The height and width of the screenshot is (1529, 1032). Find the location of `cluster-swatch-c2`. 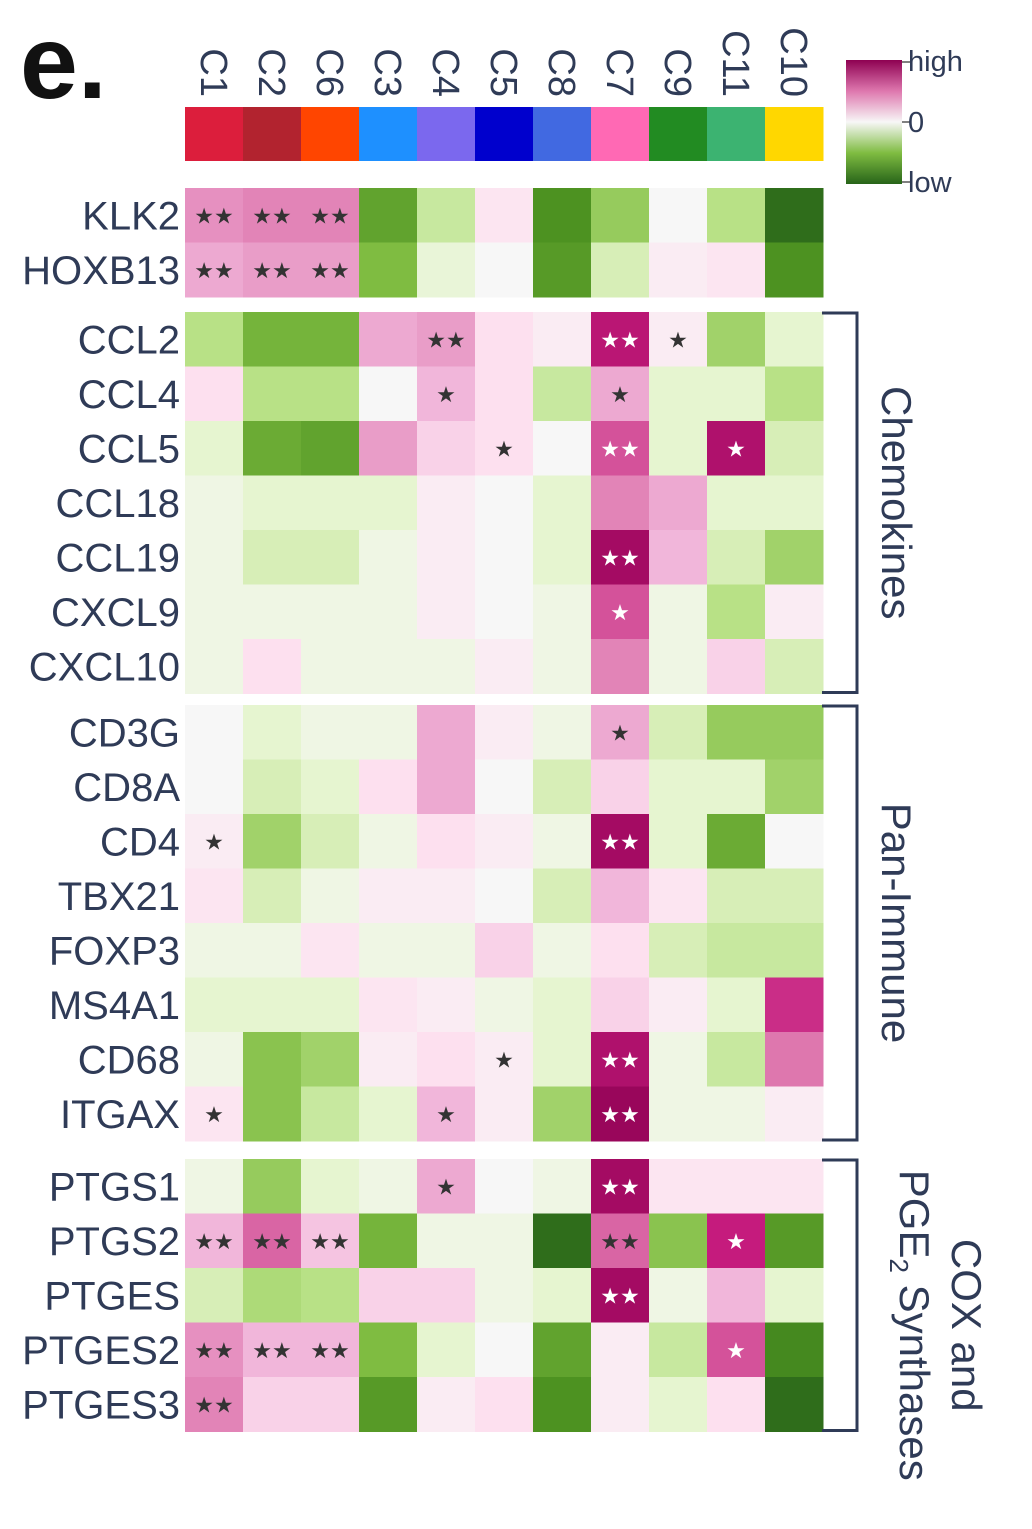

cluster-swatch-c2 is located at coordinates (272, 134).